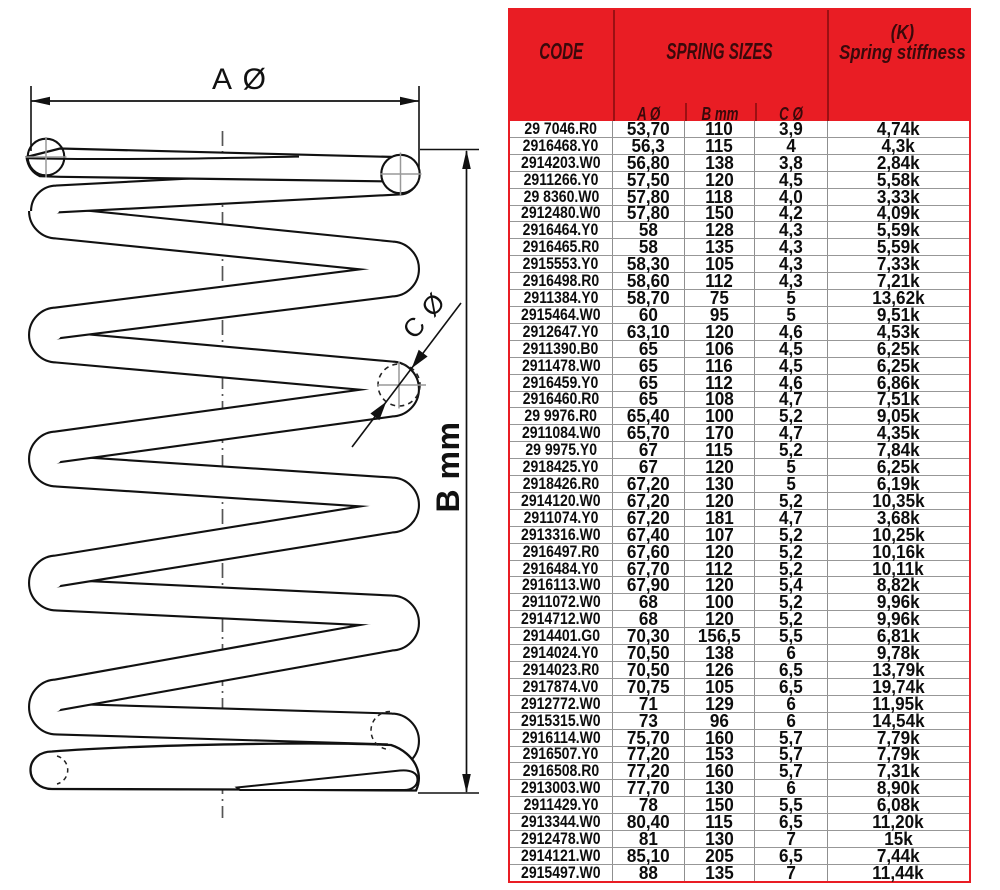 The height and width of the screenshot is (890, 1000). Describe the element at coordinates (448, 467) in the screenshot. I see `svg-text: B mm` at that location.